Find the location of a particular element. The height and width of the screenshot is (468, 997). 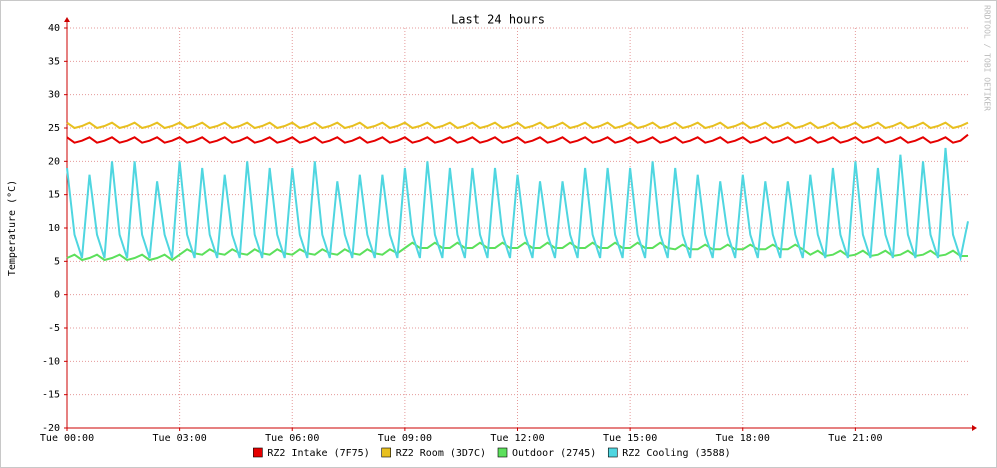

y-tick-label: -15 is located at coordinates (51, 395).